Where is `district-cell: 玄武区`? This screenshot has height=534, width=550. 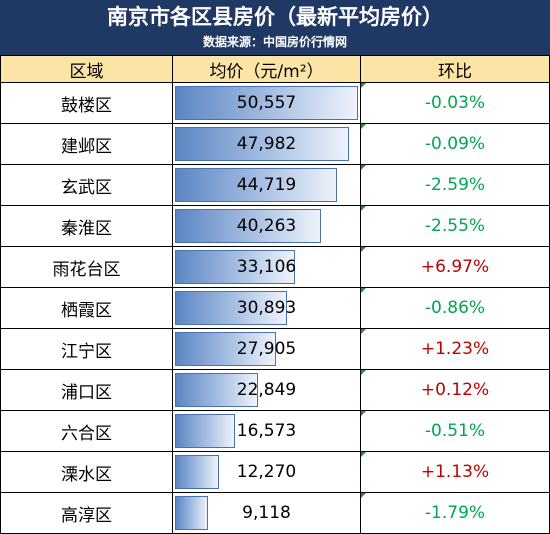
district-cell: 玄武区 is located at coordinates (86, 185).